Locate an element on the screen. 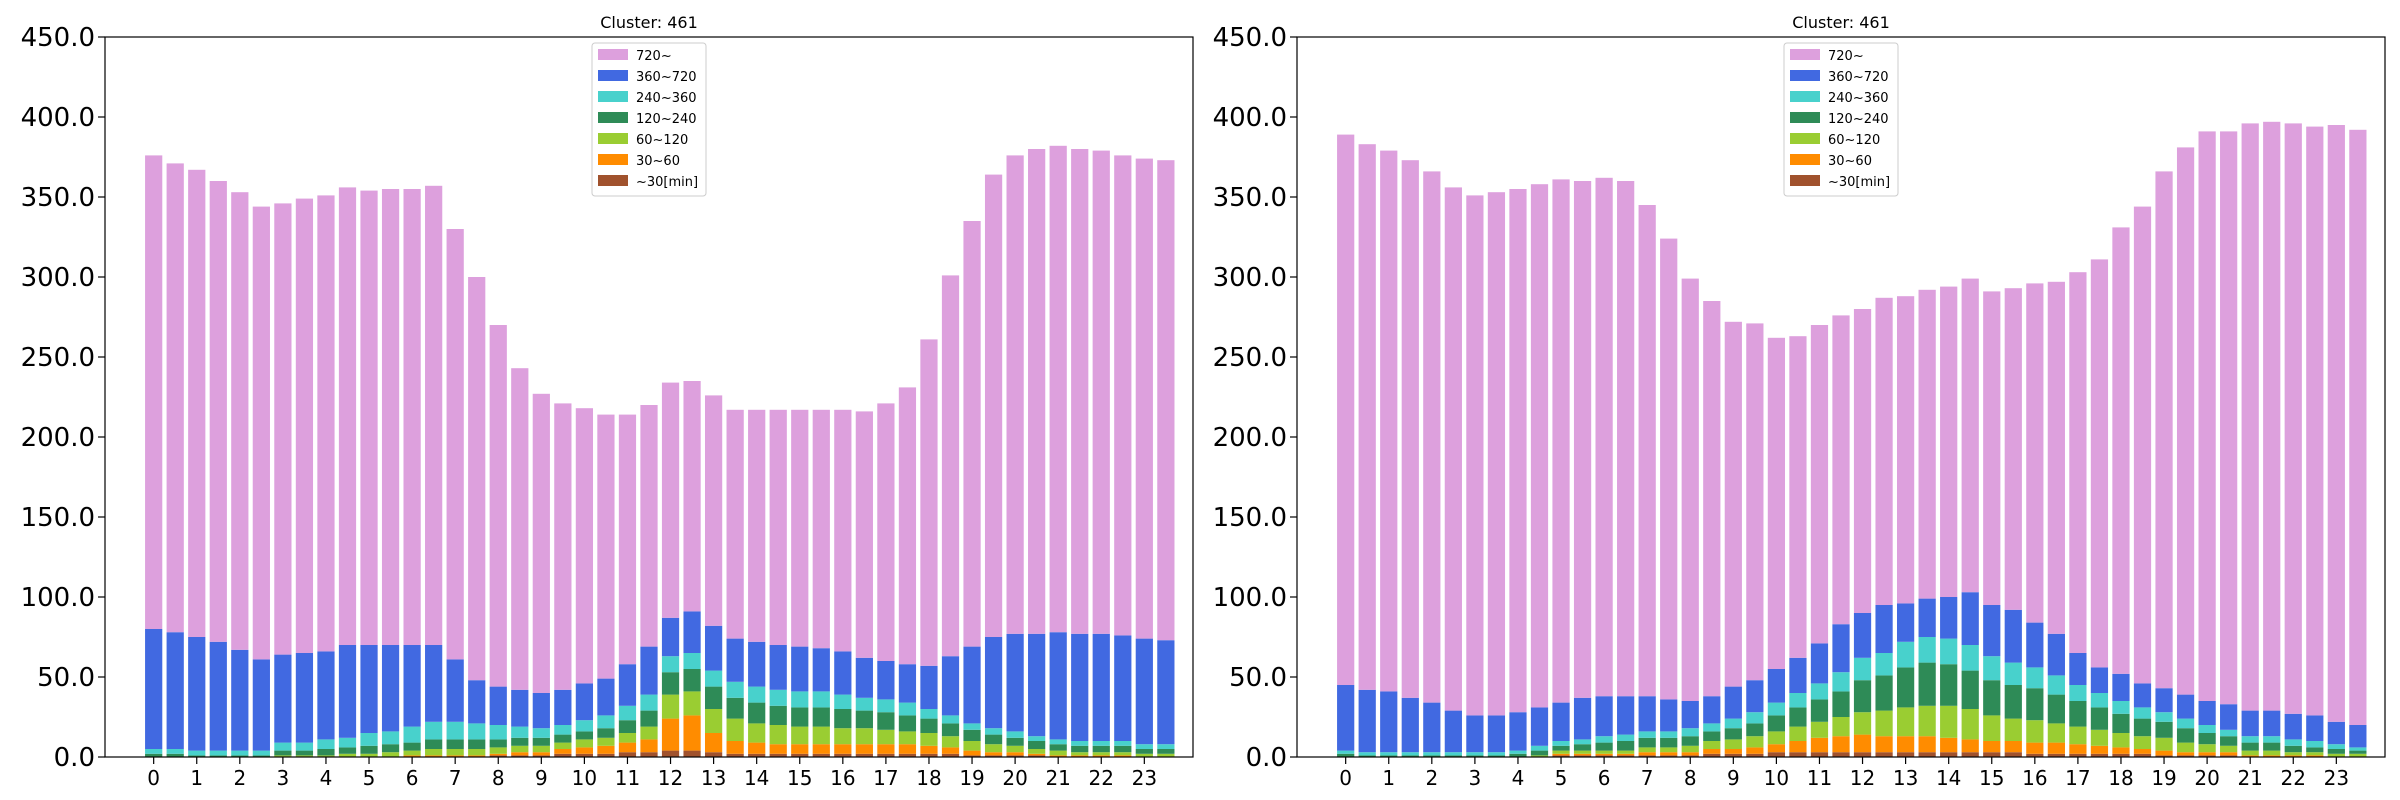 This screenshot has height=800, width=2400. x-tick-label: 23 is located at coordinates (1144, 778).